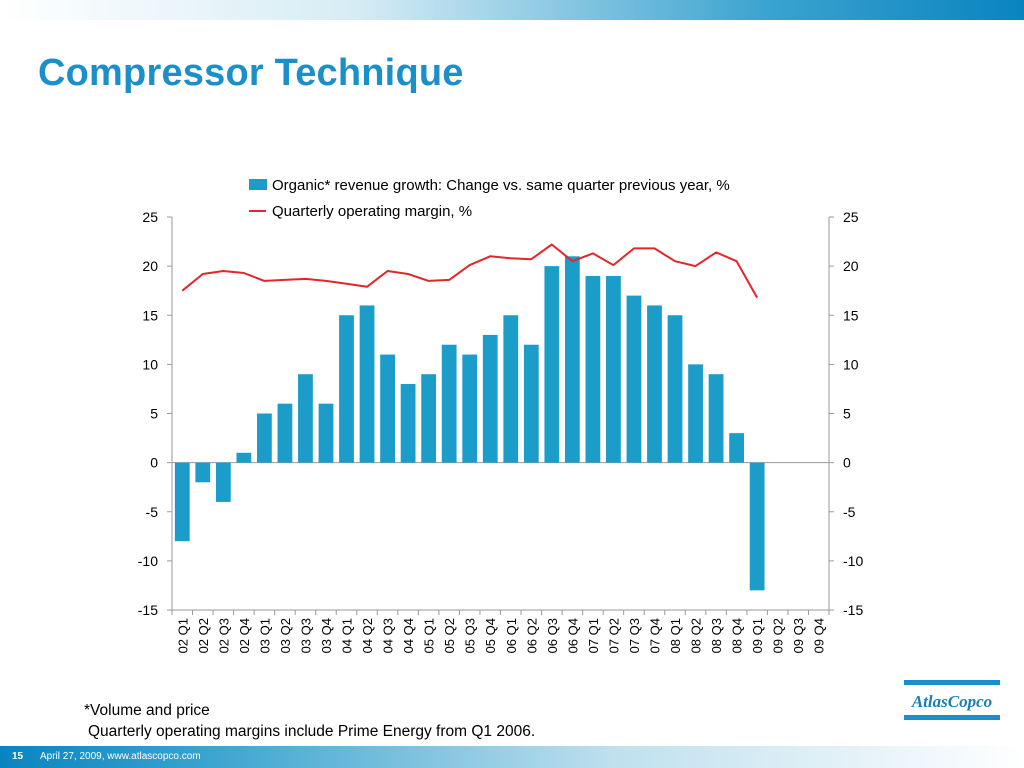 The height and width of the screenshot is (768, 1024). I want to click on x-tick-label: 02 Q4, so click(244, 635).